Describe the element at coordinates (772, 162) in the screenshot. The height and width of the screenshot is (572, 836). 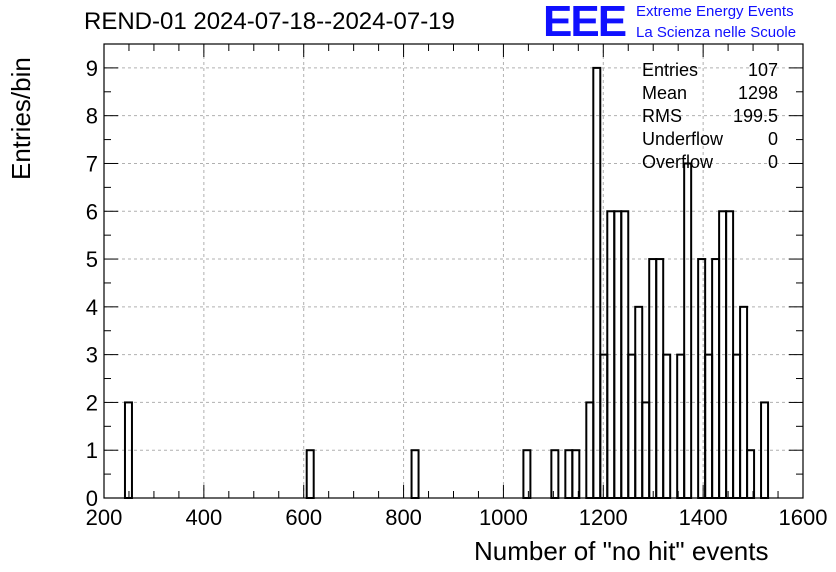
I see `stat-value-overflow: 0` at that location.